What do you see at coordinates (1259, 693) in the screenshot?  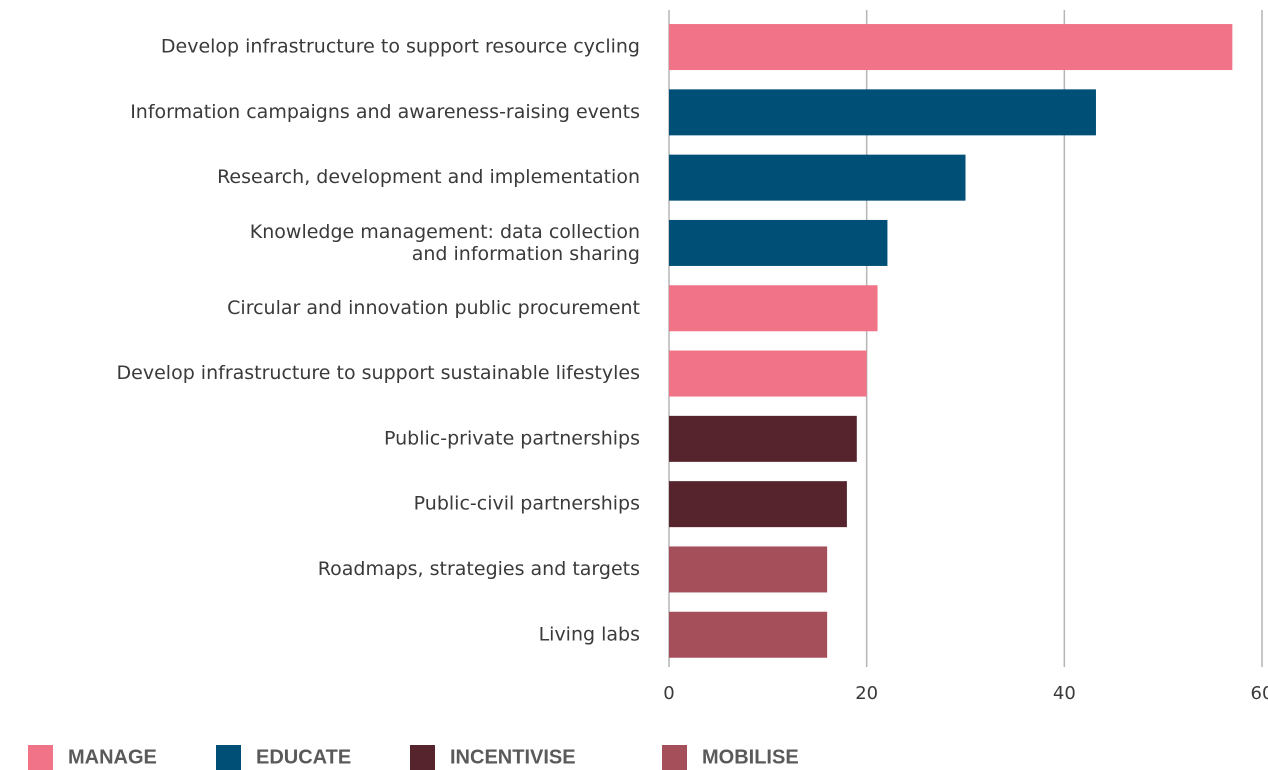 I see `x-tick-label: 60` at bounding box center [1259, 693].